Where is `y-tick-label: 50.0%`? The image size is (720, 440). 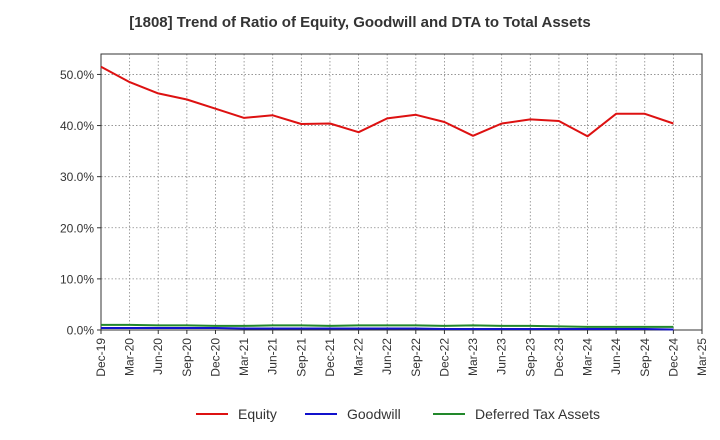
y-tick-label: 50.0% is located at coordinates (77, 75).